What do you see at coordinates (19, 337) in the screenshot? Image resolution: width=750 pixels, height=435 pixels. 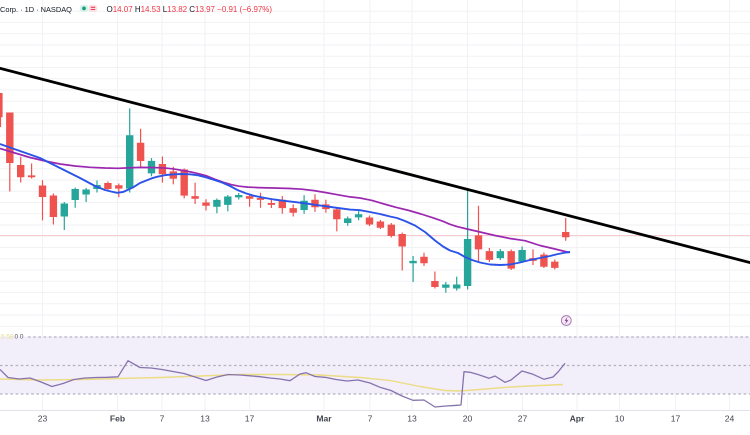 I see `svg-text: 0 0` at bounding box center [19, 337].